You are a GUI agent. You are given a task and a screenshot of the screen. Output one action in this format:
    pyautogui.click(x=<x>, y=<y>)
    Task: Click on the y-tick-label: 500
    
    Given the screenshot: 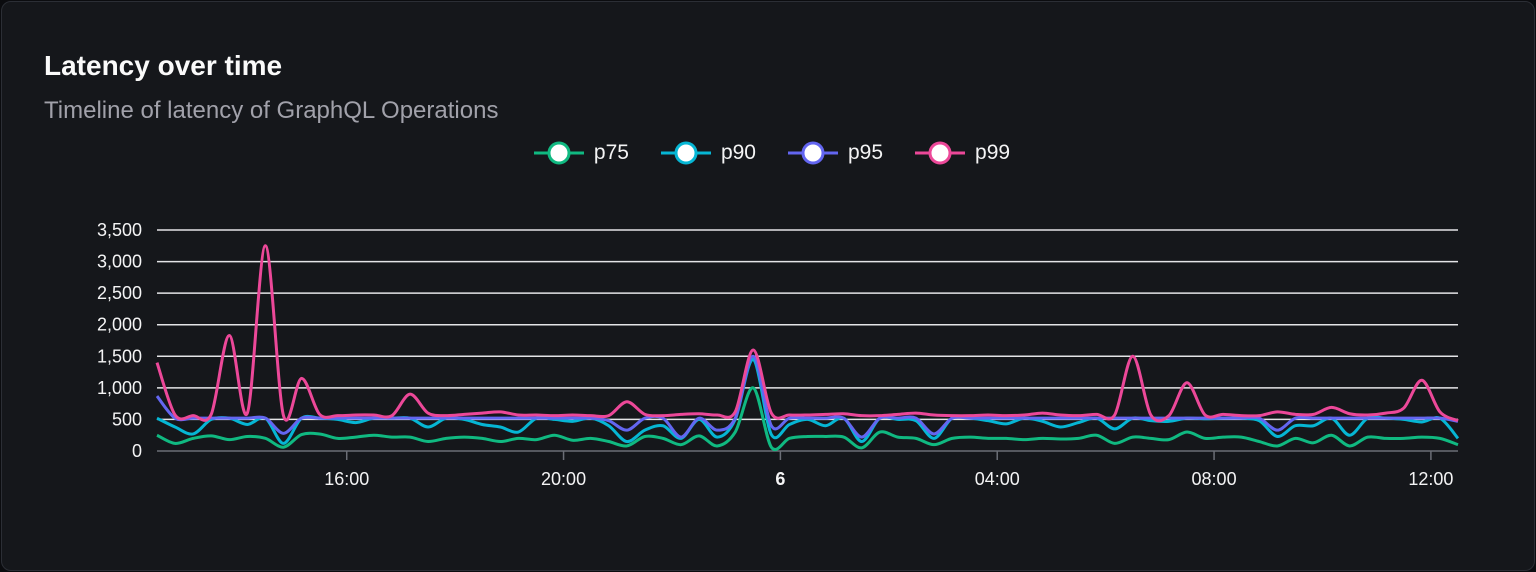 What is the action you would take?
    pyautogui.click(x=127, y=419)
    